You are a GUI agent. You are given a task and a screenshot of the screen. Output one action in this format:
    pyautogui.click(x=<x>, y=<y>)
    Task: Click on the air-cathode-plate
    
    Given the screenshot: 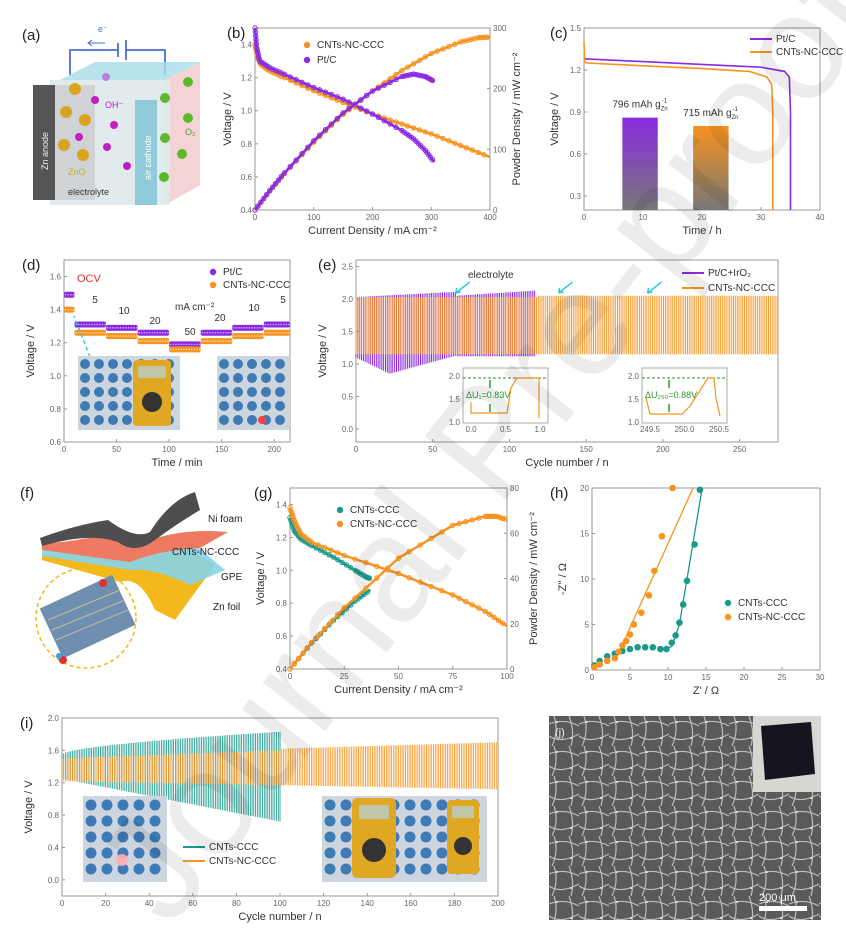 What is the action you would take?
    pyautogui.click(x=146, y=152)
    